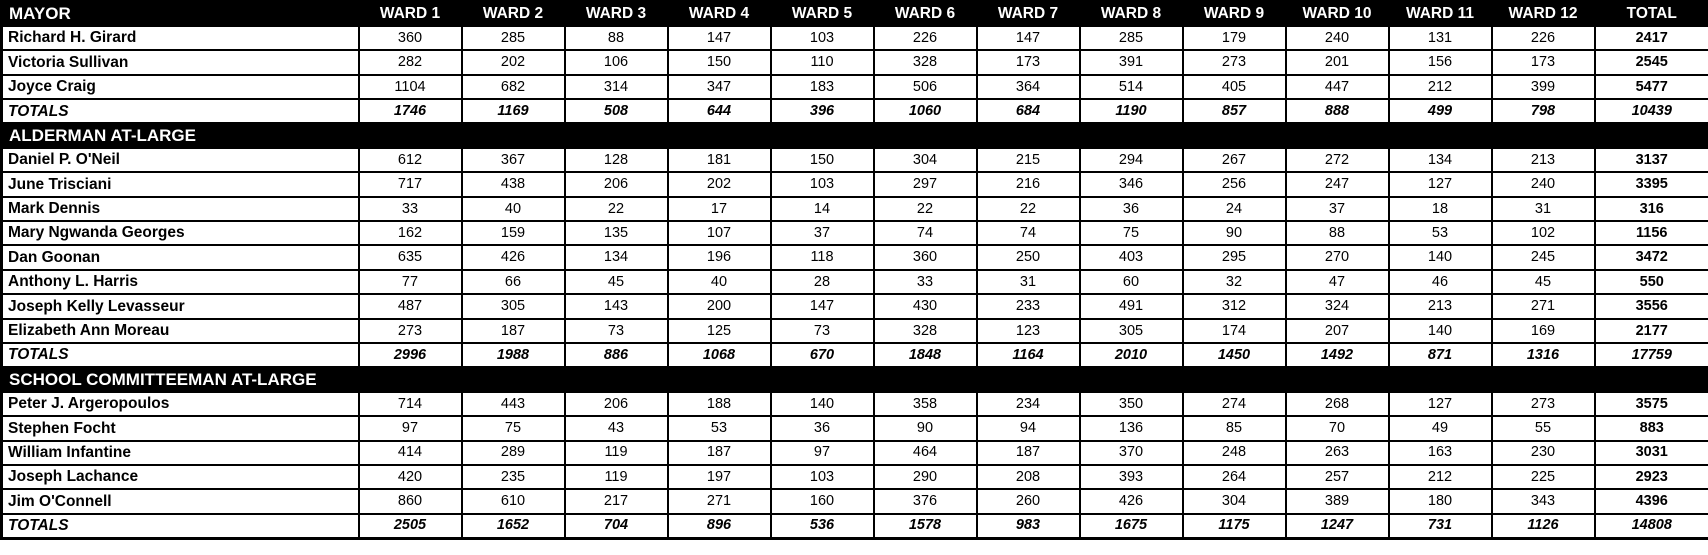 Image resolution: width=1708 pixels, height=555 pixels. I want to click on ward-value: 212, so click(1440, 87).